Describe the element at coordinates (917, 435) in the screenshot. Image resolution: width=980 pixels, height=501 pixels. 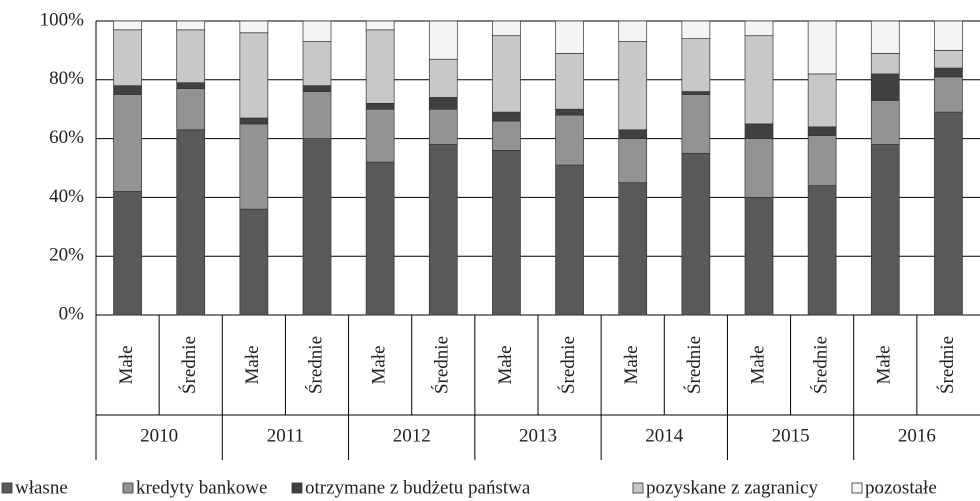
I see `group-label: 2016` at that location.